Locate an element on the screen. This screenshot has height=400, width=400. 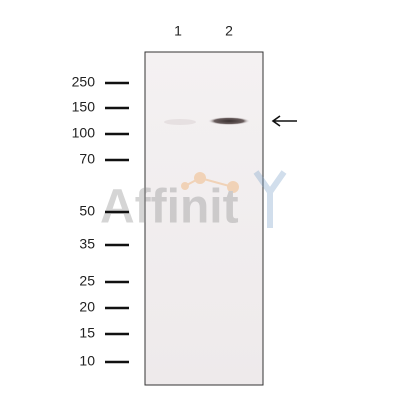
marker-label: 50 is located at coordinates (87, 211).